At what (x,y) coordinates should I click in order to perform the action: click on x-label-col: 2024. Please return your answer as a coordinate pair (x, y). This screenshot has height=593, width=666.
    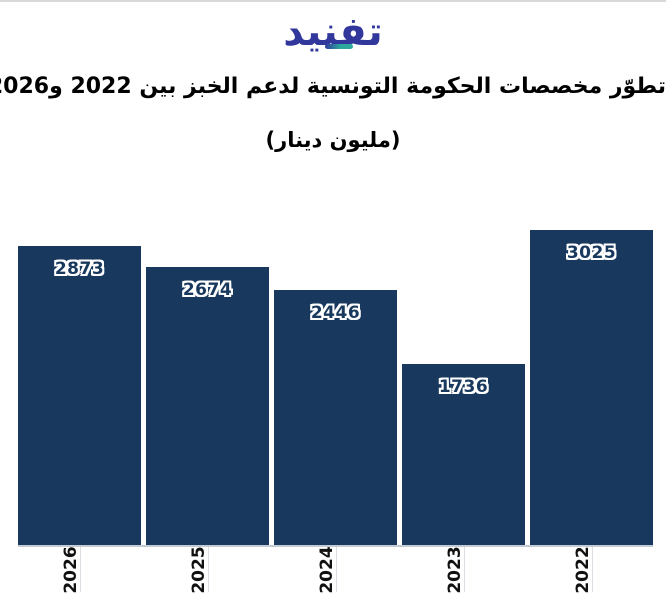
    Looking at the image, I should click on (335, 569).